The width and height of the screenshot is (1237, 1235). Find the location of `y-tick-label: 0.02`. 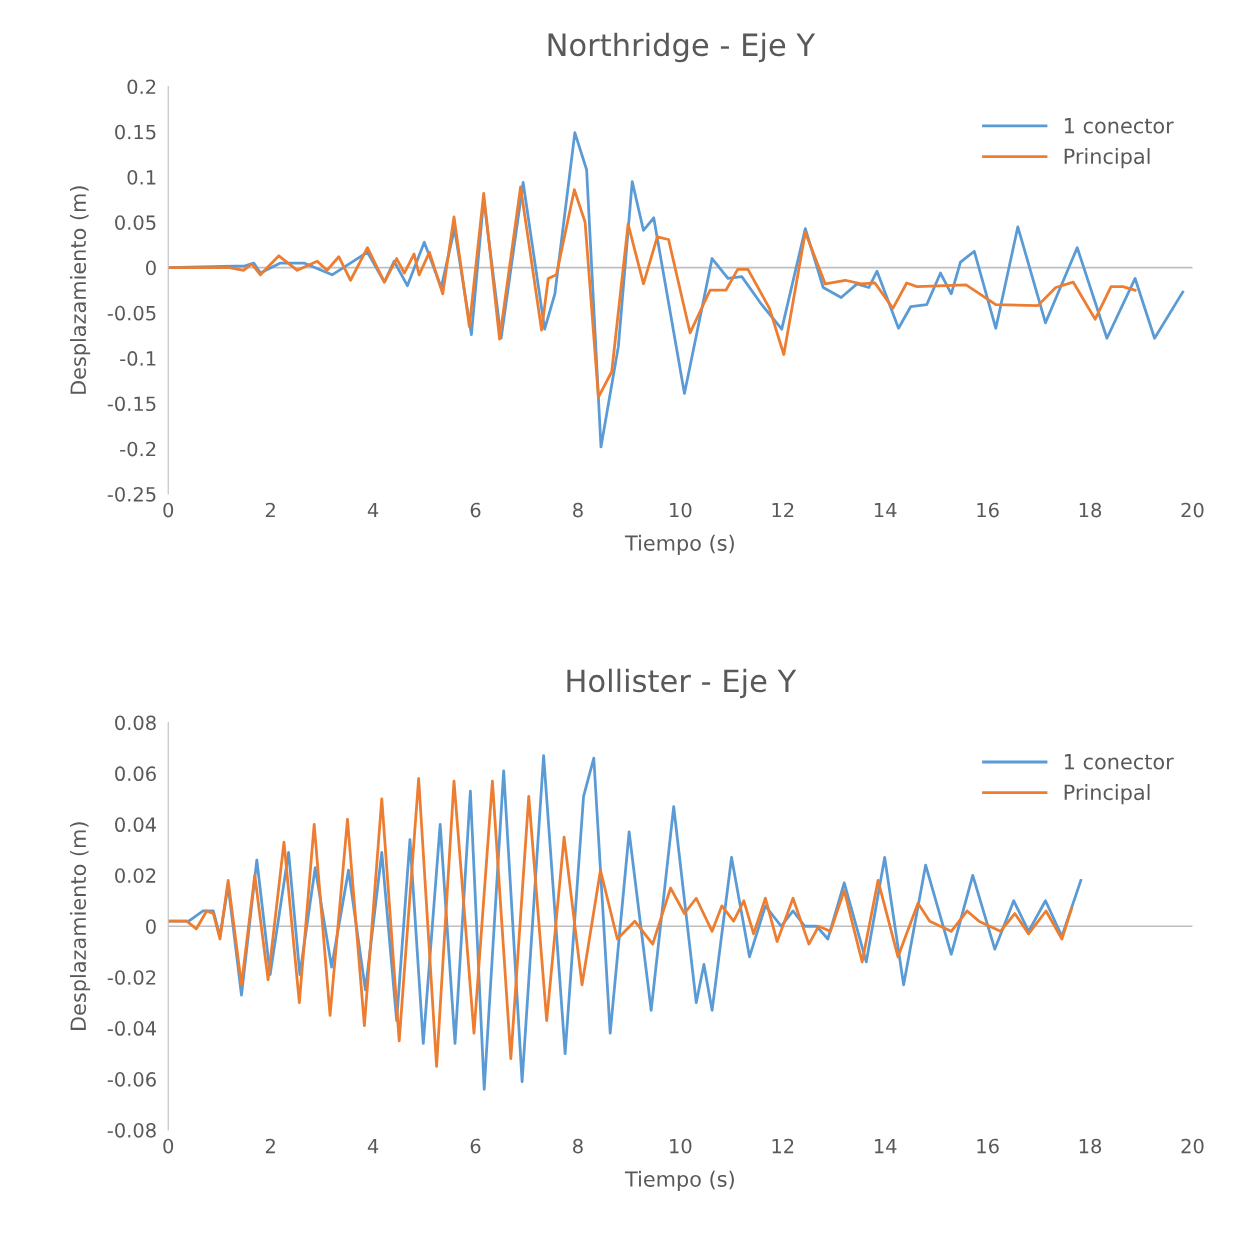

y-tick-label: 0.02 is located at coordinates (135, 875).